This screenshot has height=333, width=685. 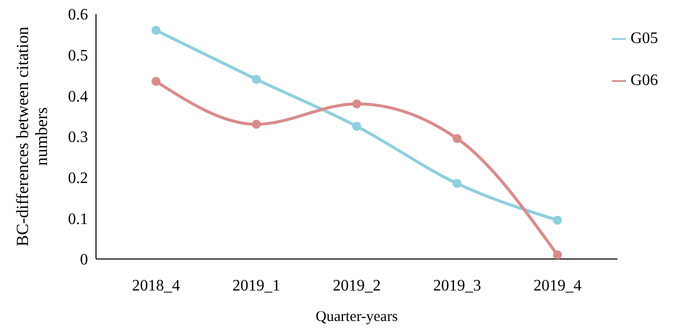 What do you see at coordinates (457, 285) in the screenshot?
I see `x-tick-label: 2019_3` at bounding box center [457, 285].